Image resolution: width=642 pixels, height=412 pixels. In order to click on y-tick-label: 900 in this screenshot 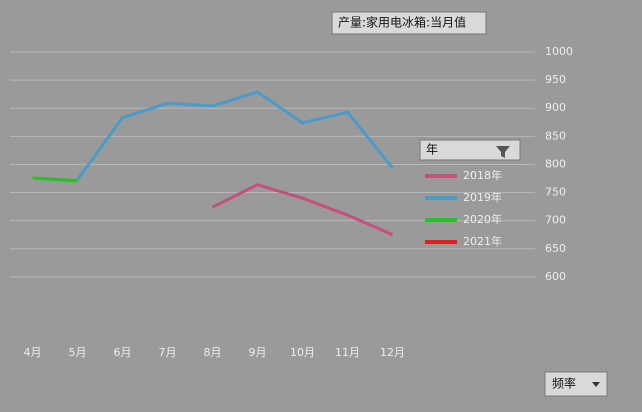, I will do `click(555, 107)`.